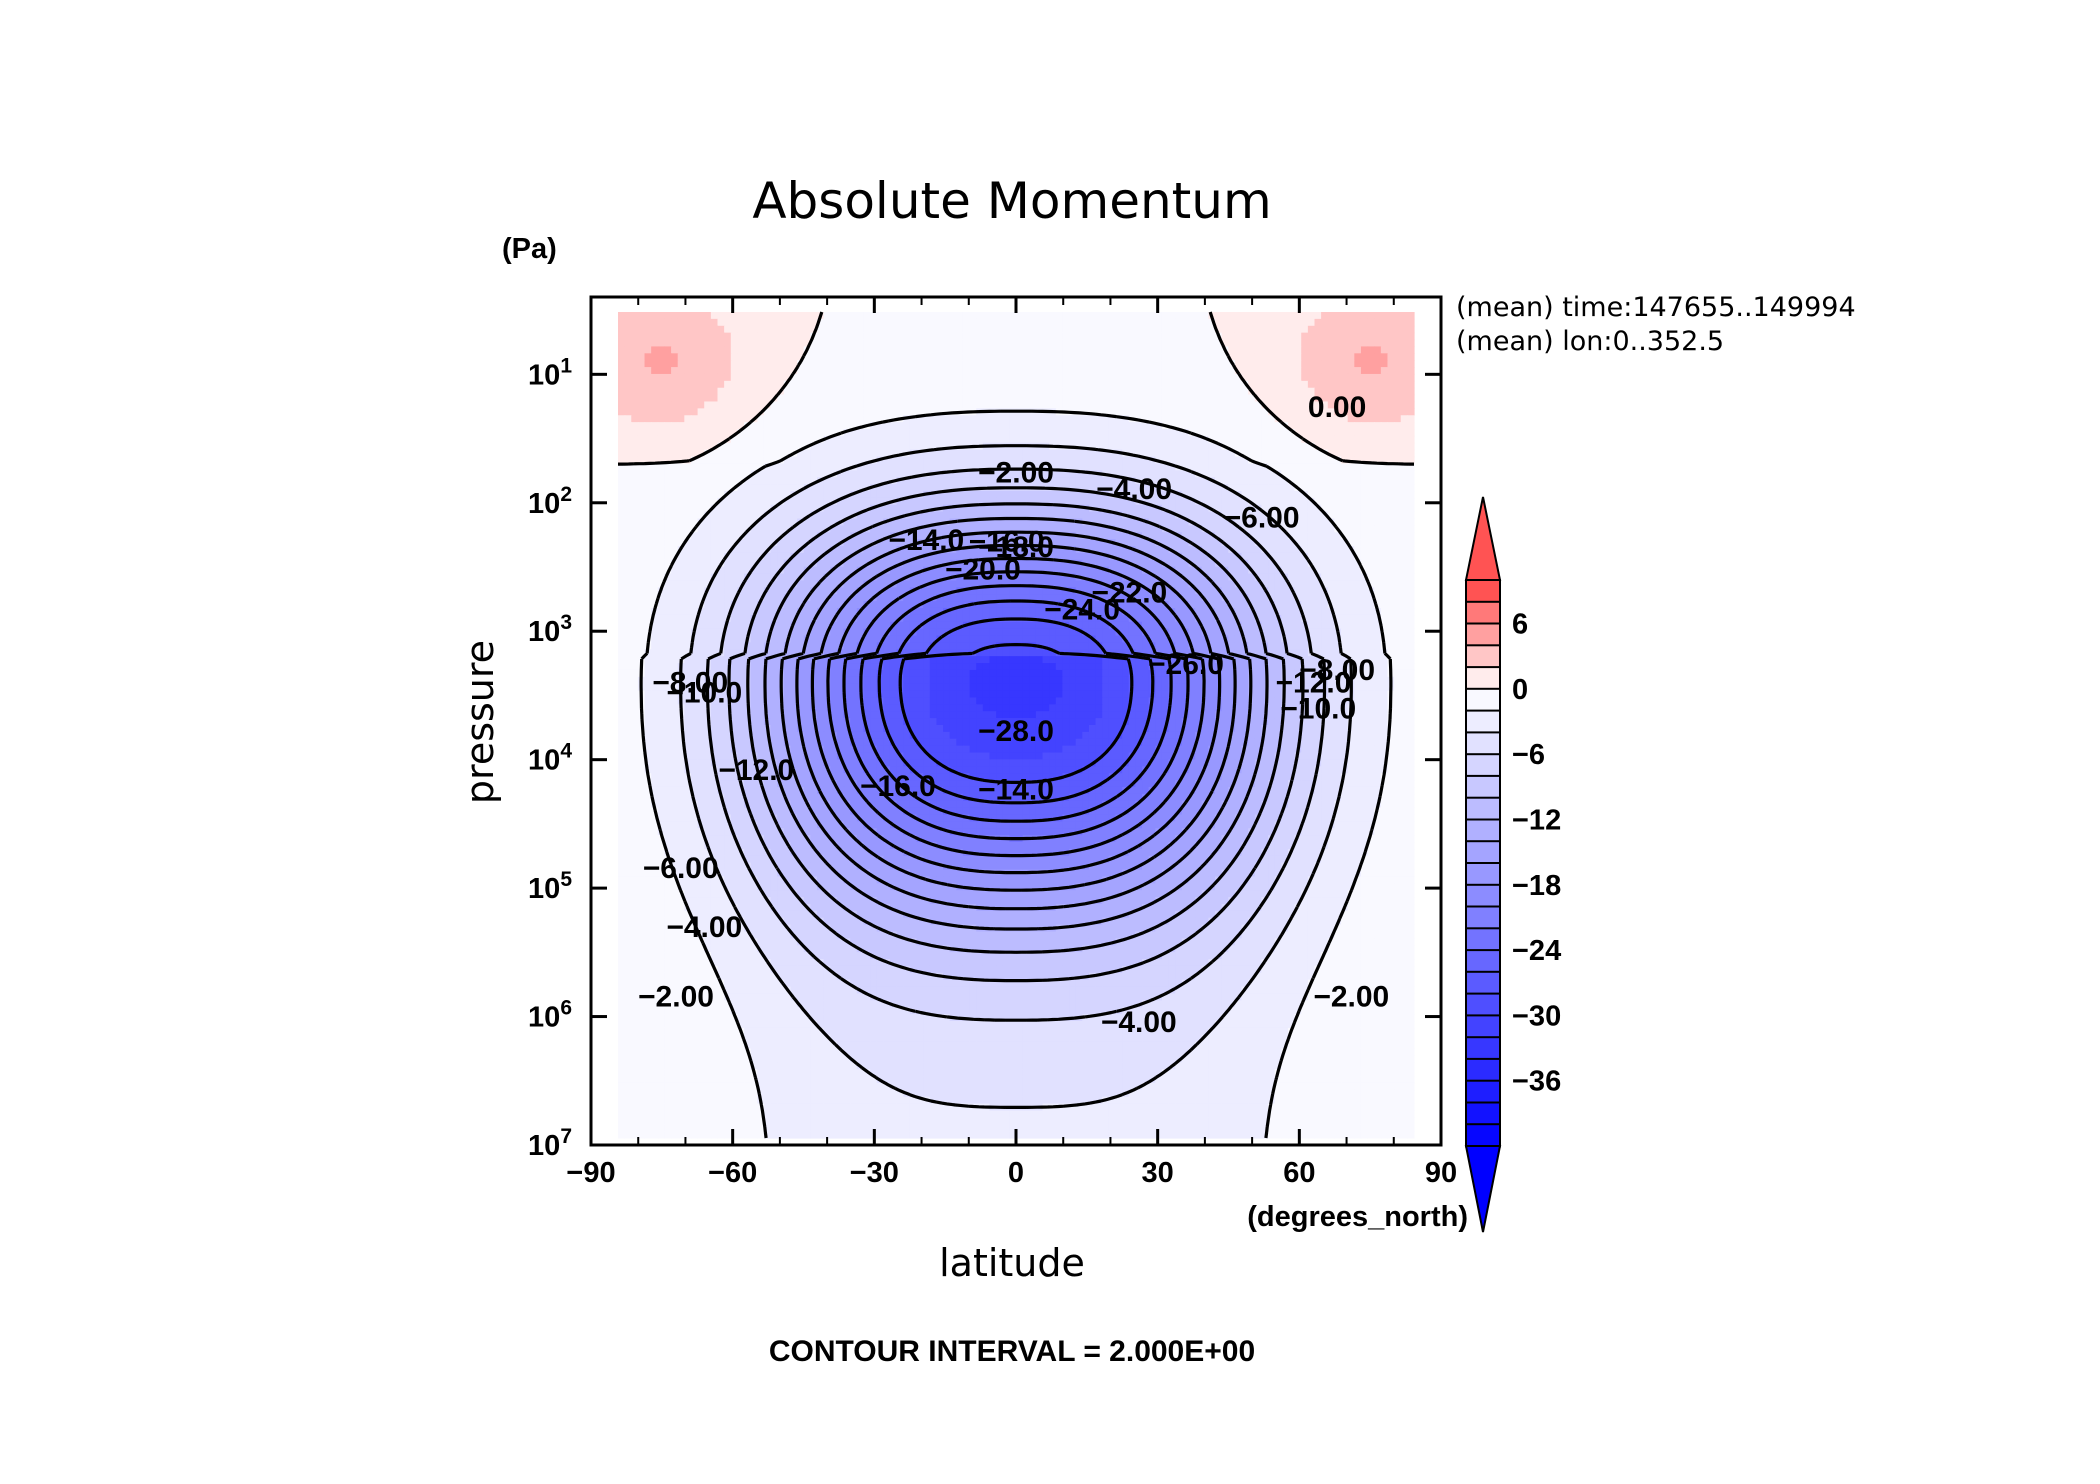  I want to click on annotation-lon: (mean) lon:0..352.5, so click(1590, 341).